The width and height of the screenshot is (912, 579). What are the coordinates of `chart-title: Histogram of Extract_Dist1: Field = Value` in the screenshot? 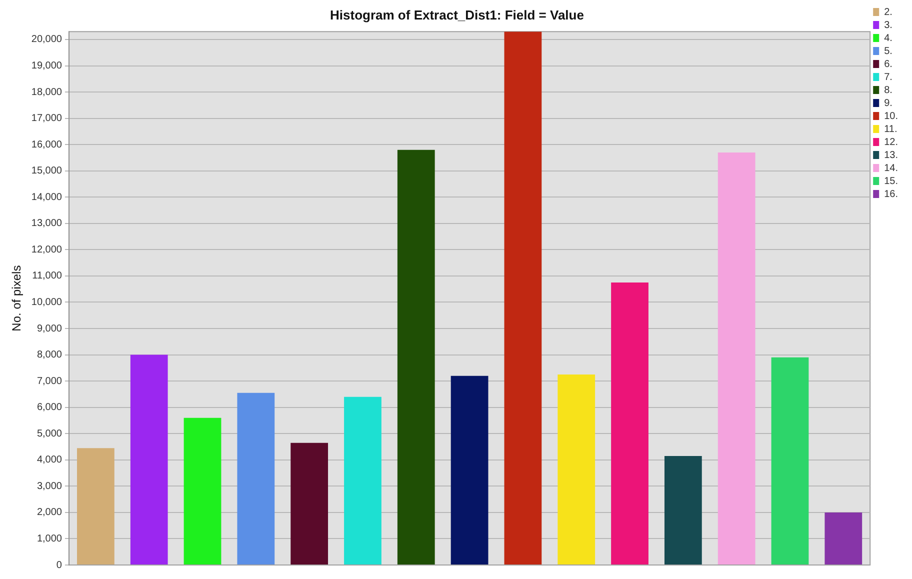 It's located at (457, 14).